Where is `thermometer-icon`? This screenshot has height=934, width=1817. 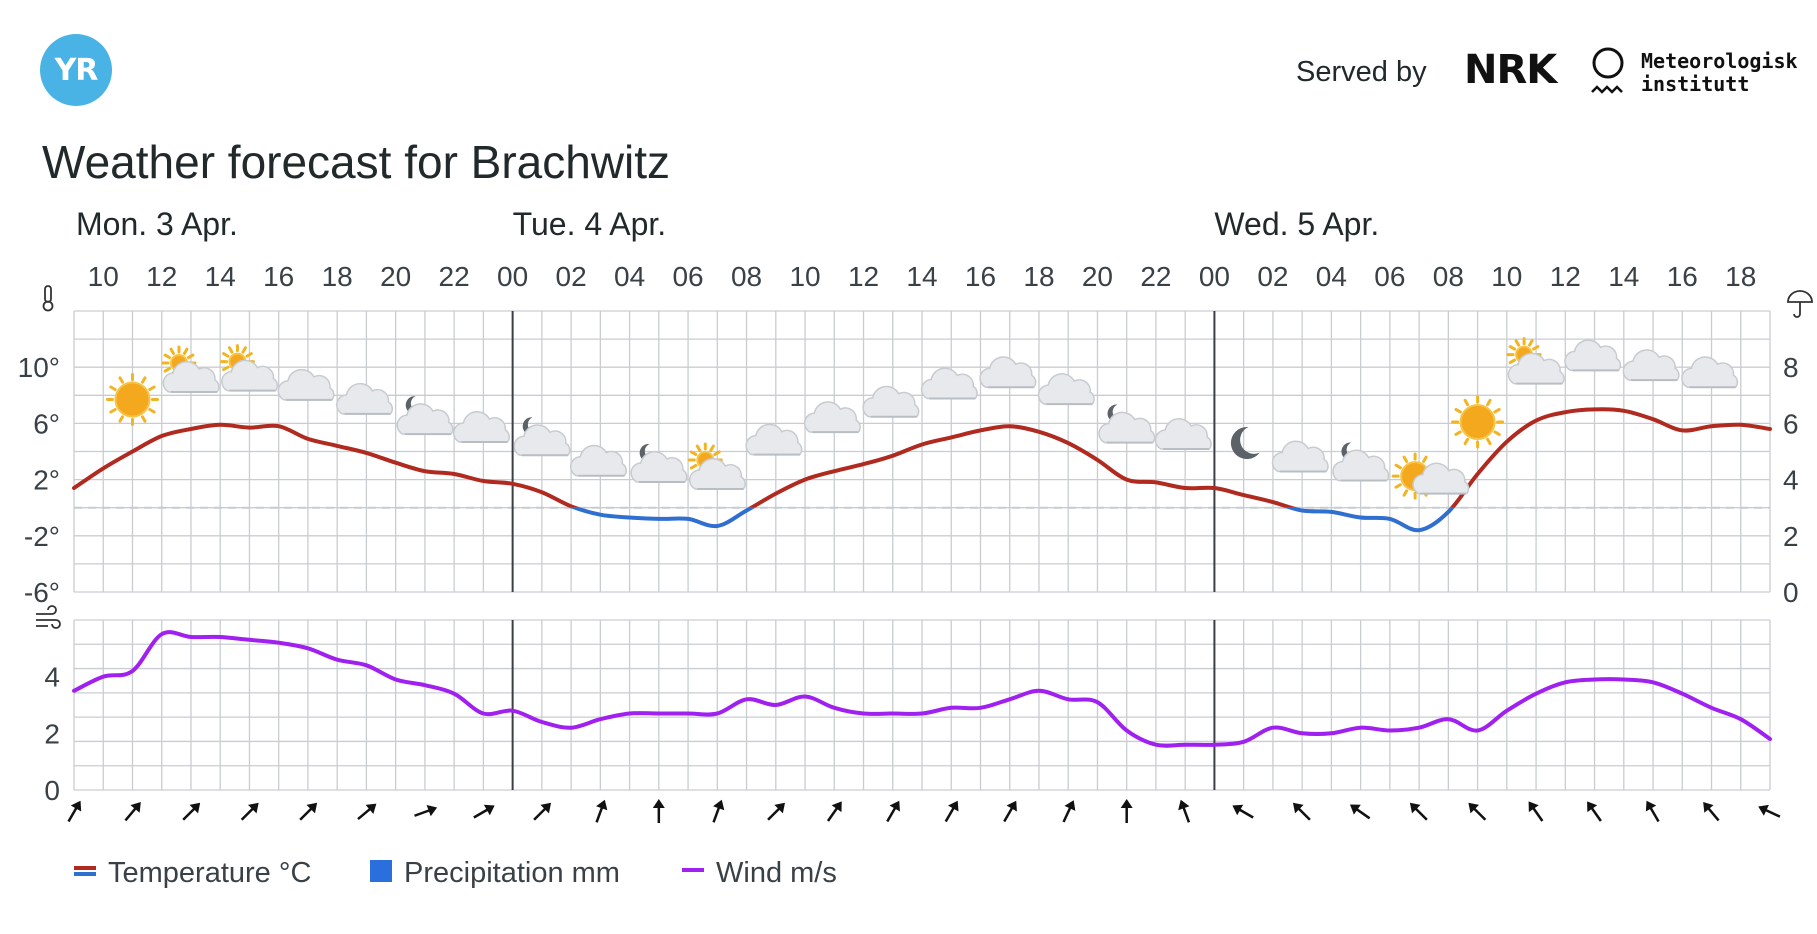
thermometer-icon is located at coordinates (48, 298).